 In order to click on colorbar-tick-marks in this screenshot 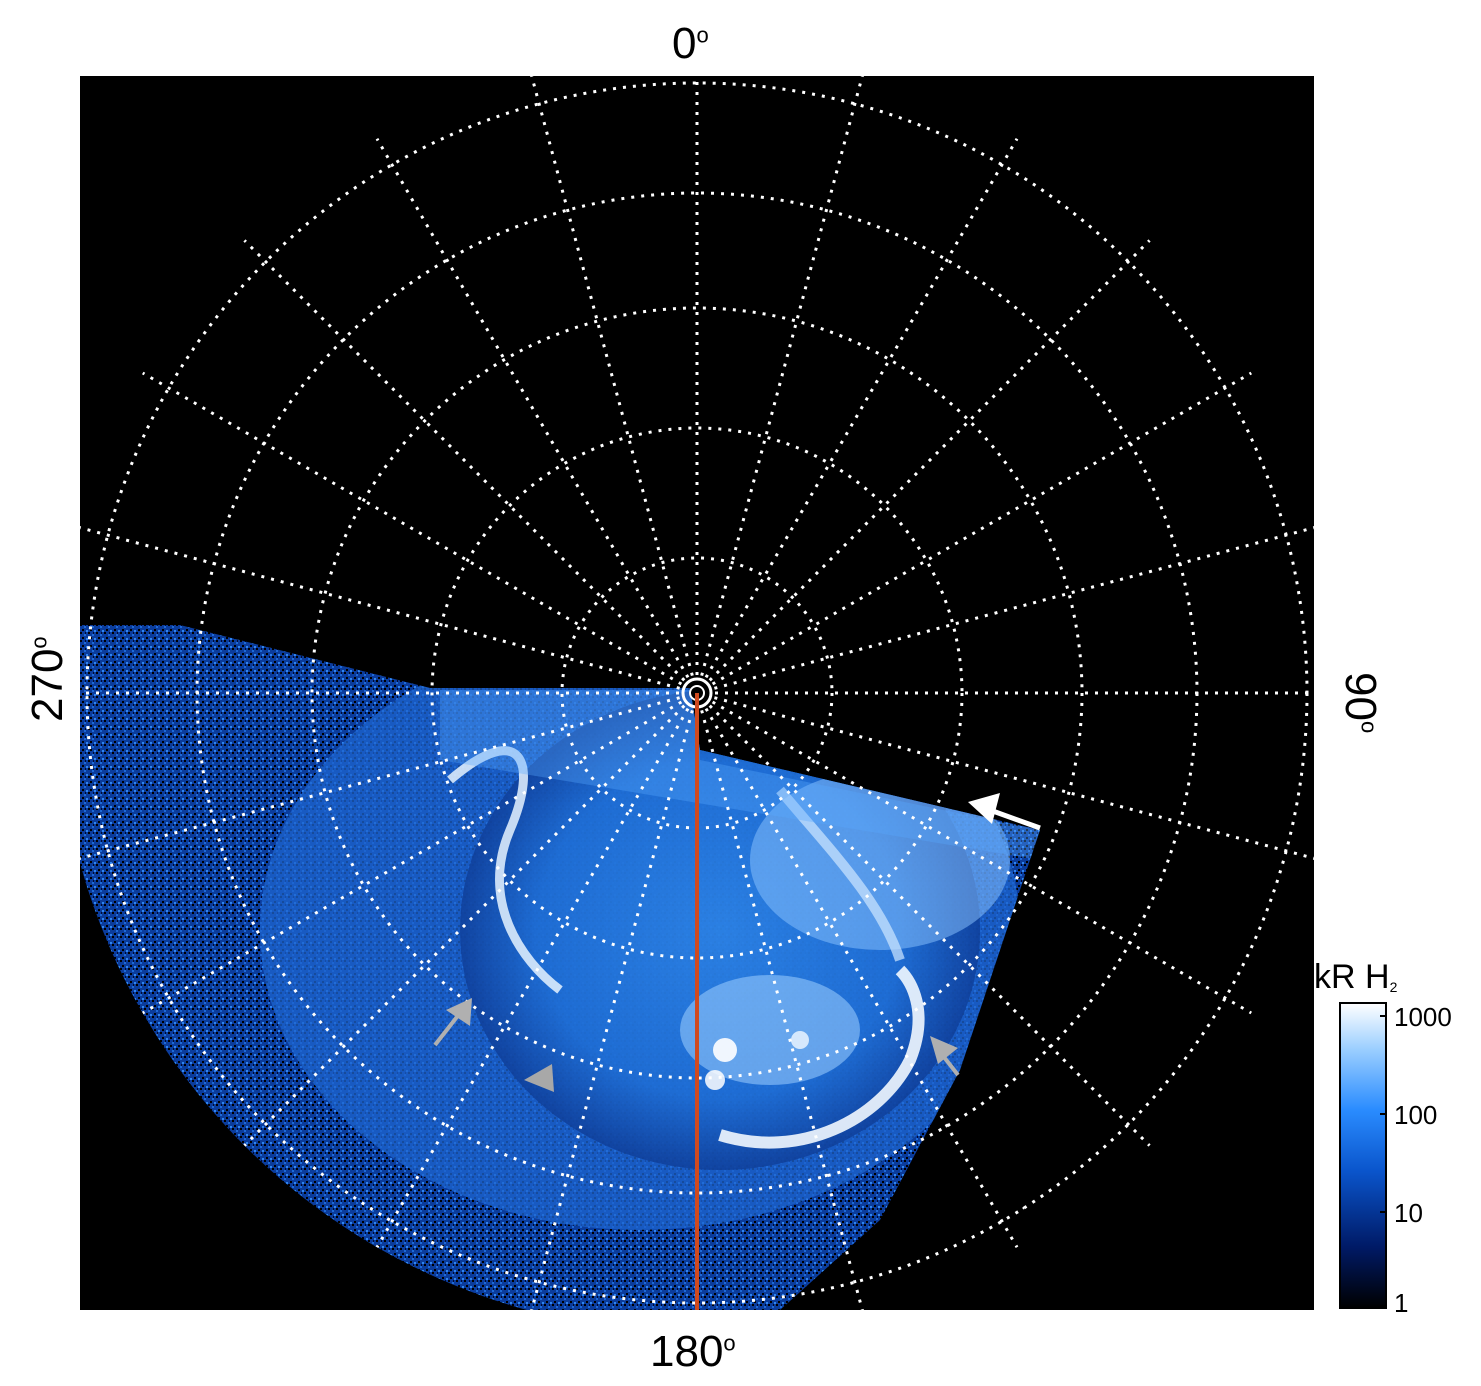, I will do `click(1383, 1161)`.